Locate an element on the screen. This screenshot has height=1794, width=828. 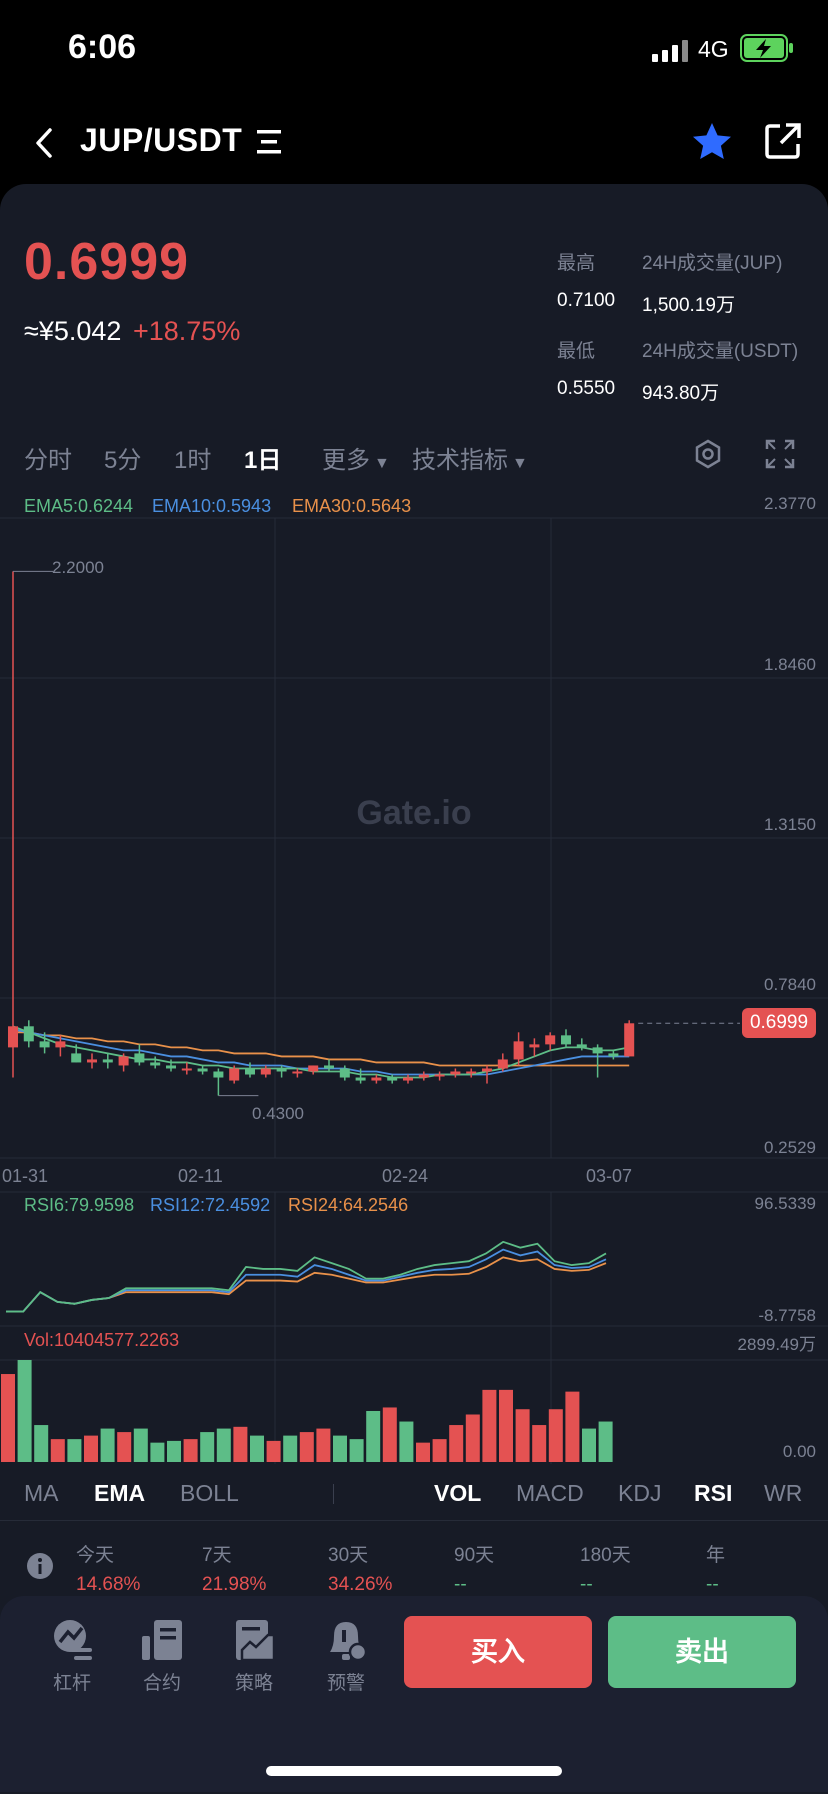
perf-value: 14.68% is located at coordinates (108, 1584).